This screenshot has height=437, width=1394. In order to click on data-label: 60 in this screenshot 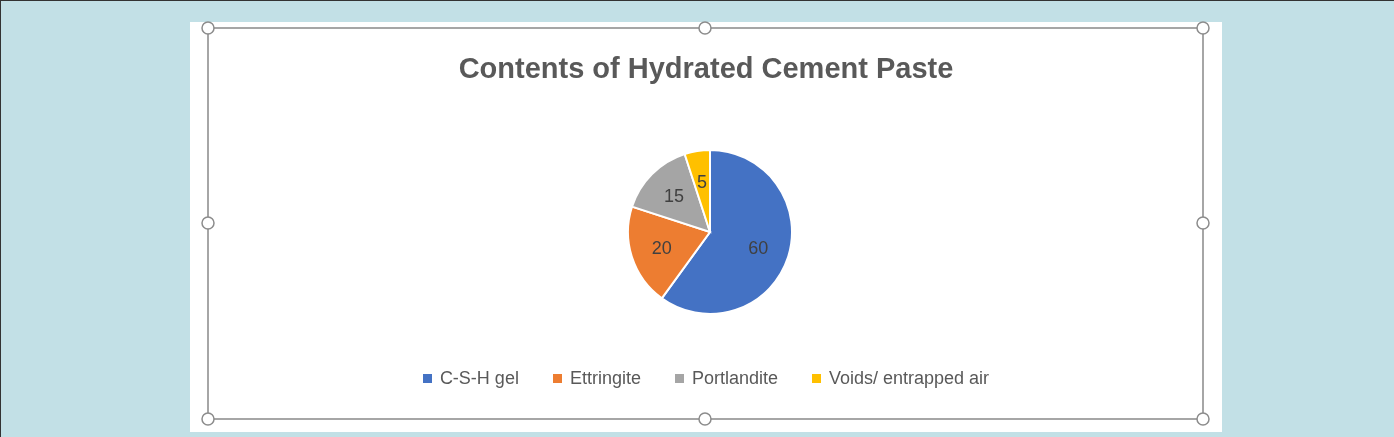, I will do `click(758, 247)`.